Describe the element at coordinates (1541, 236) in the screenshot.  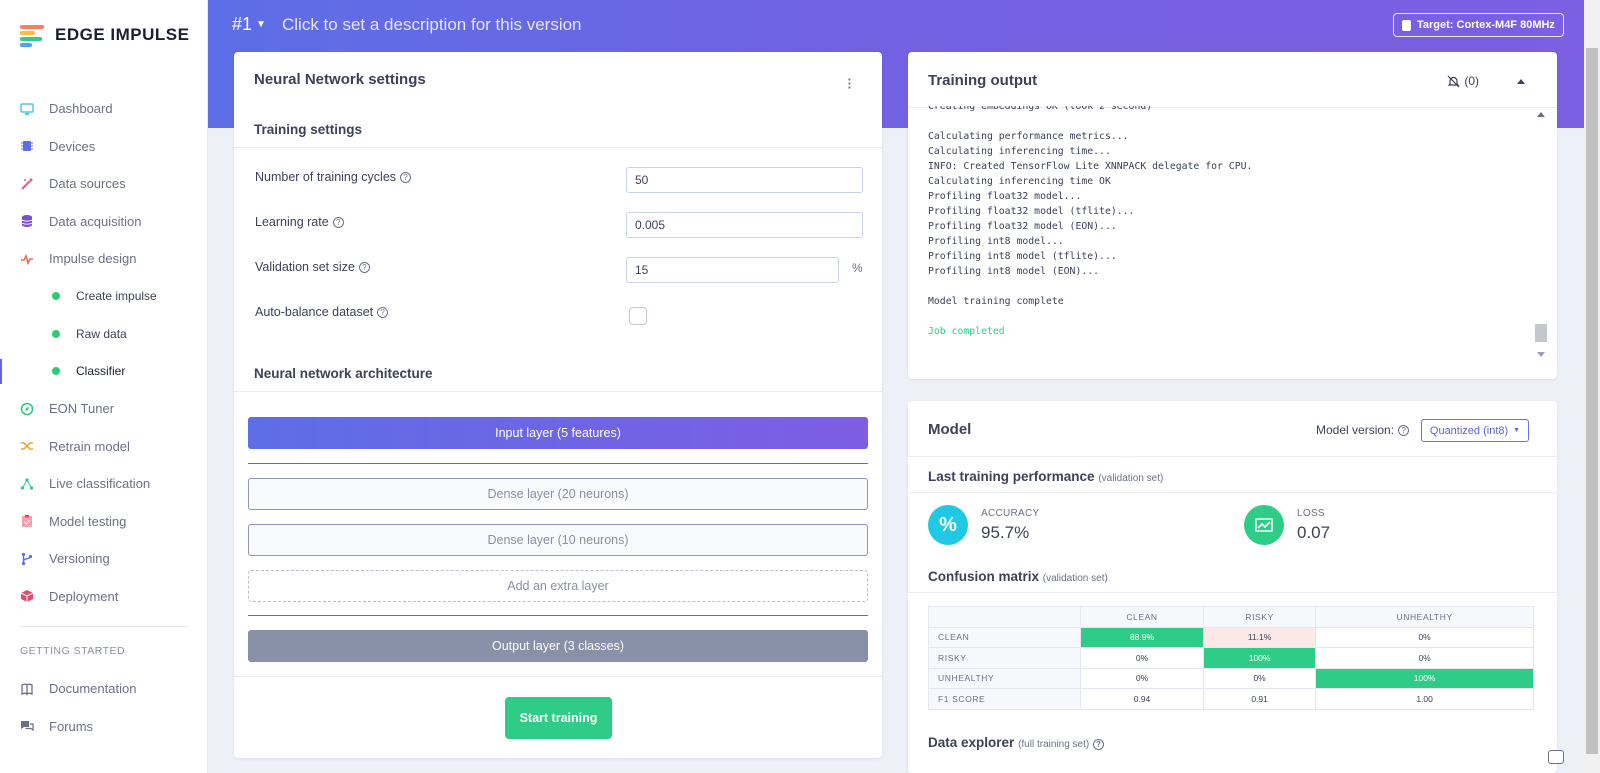
I see `log-scrollbar` at that location.